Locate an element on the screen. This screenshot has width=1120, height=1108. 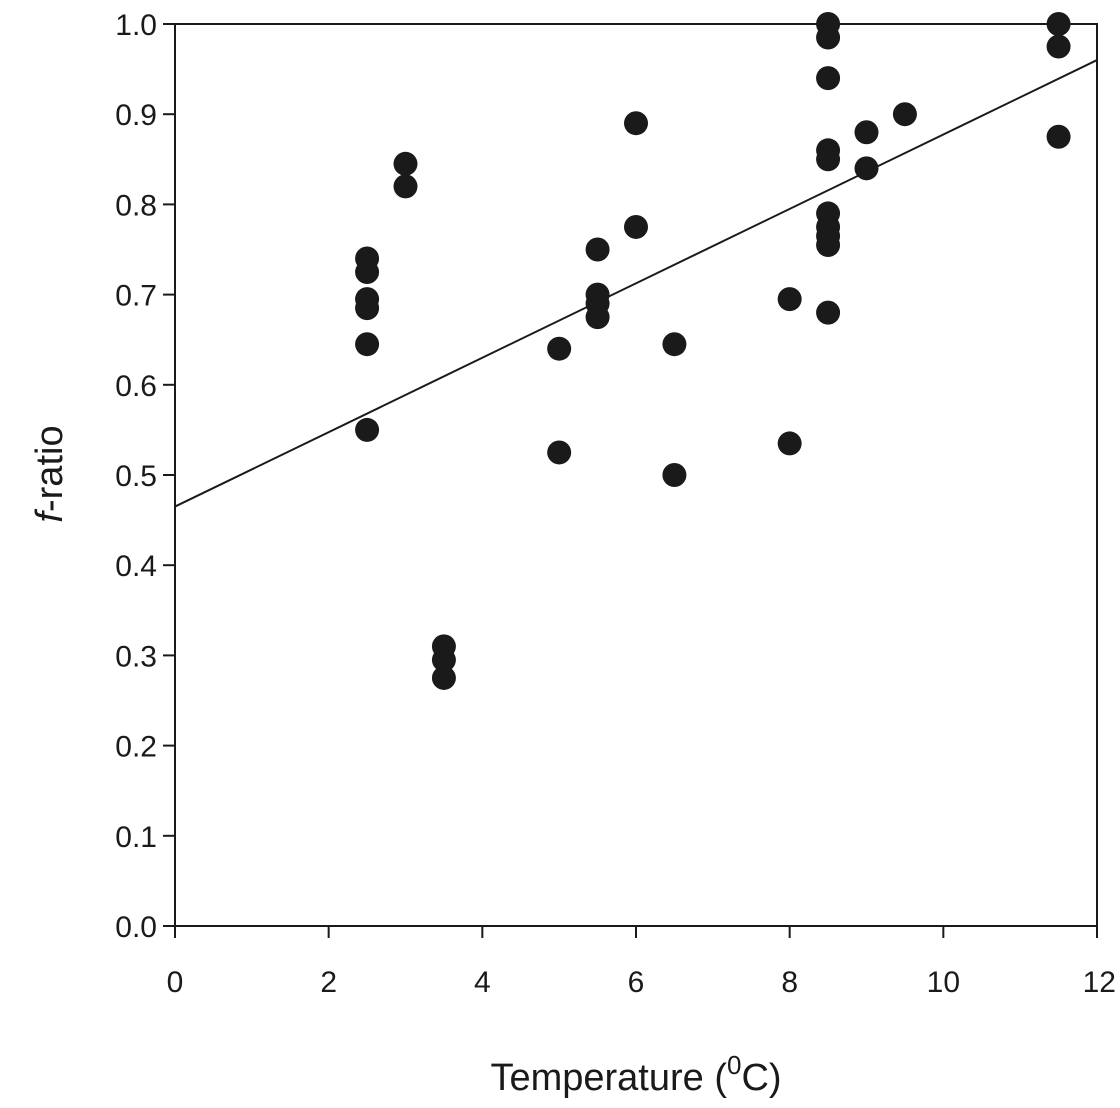
x-axis-title: Temperature (0C) is located at coordinates (635, 1074).